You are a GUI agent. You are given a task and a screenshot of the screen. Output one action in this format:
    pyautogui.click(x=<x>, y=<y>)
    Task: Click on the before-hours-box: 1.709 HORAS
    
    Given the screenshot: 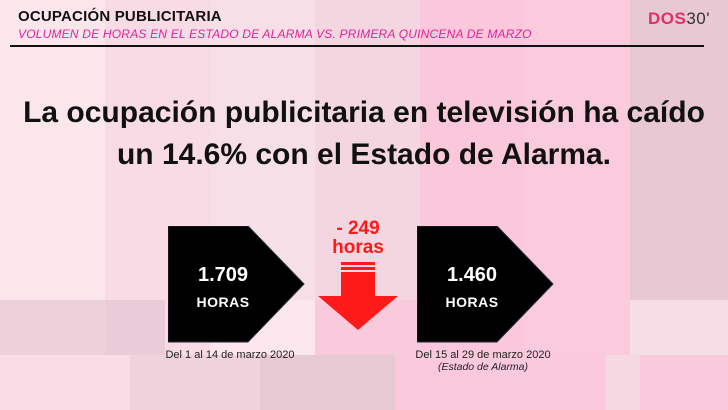 What is the action you would take?
    pyautogui.click(x=238, y=284)
    